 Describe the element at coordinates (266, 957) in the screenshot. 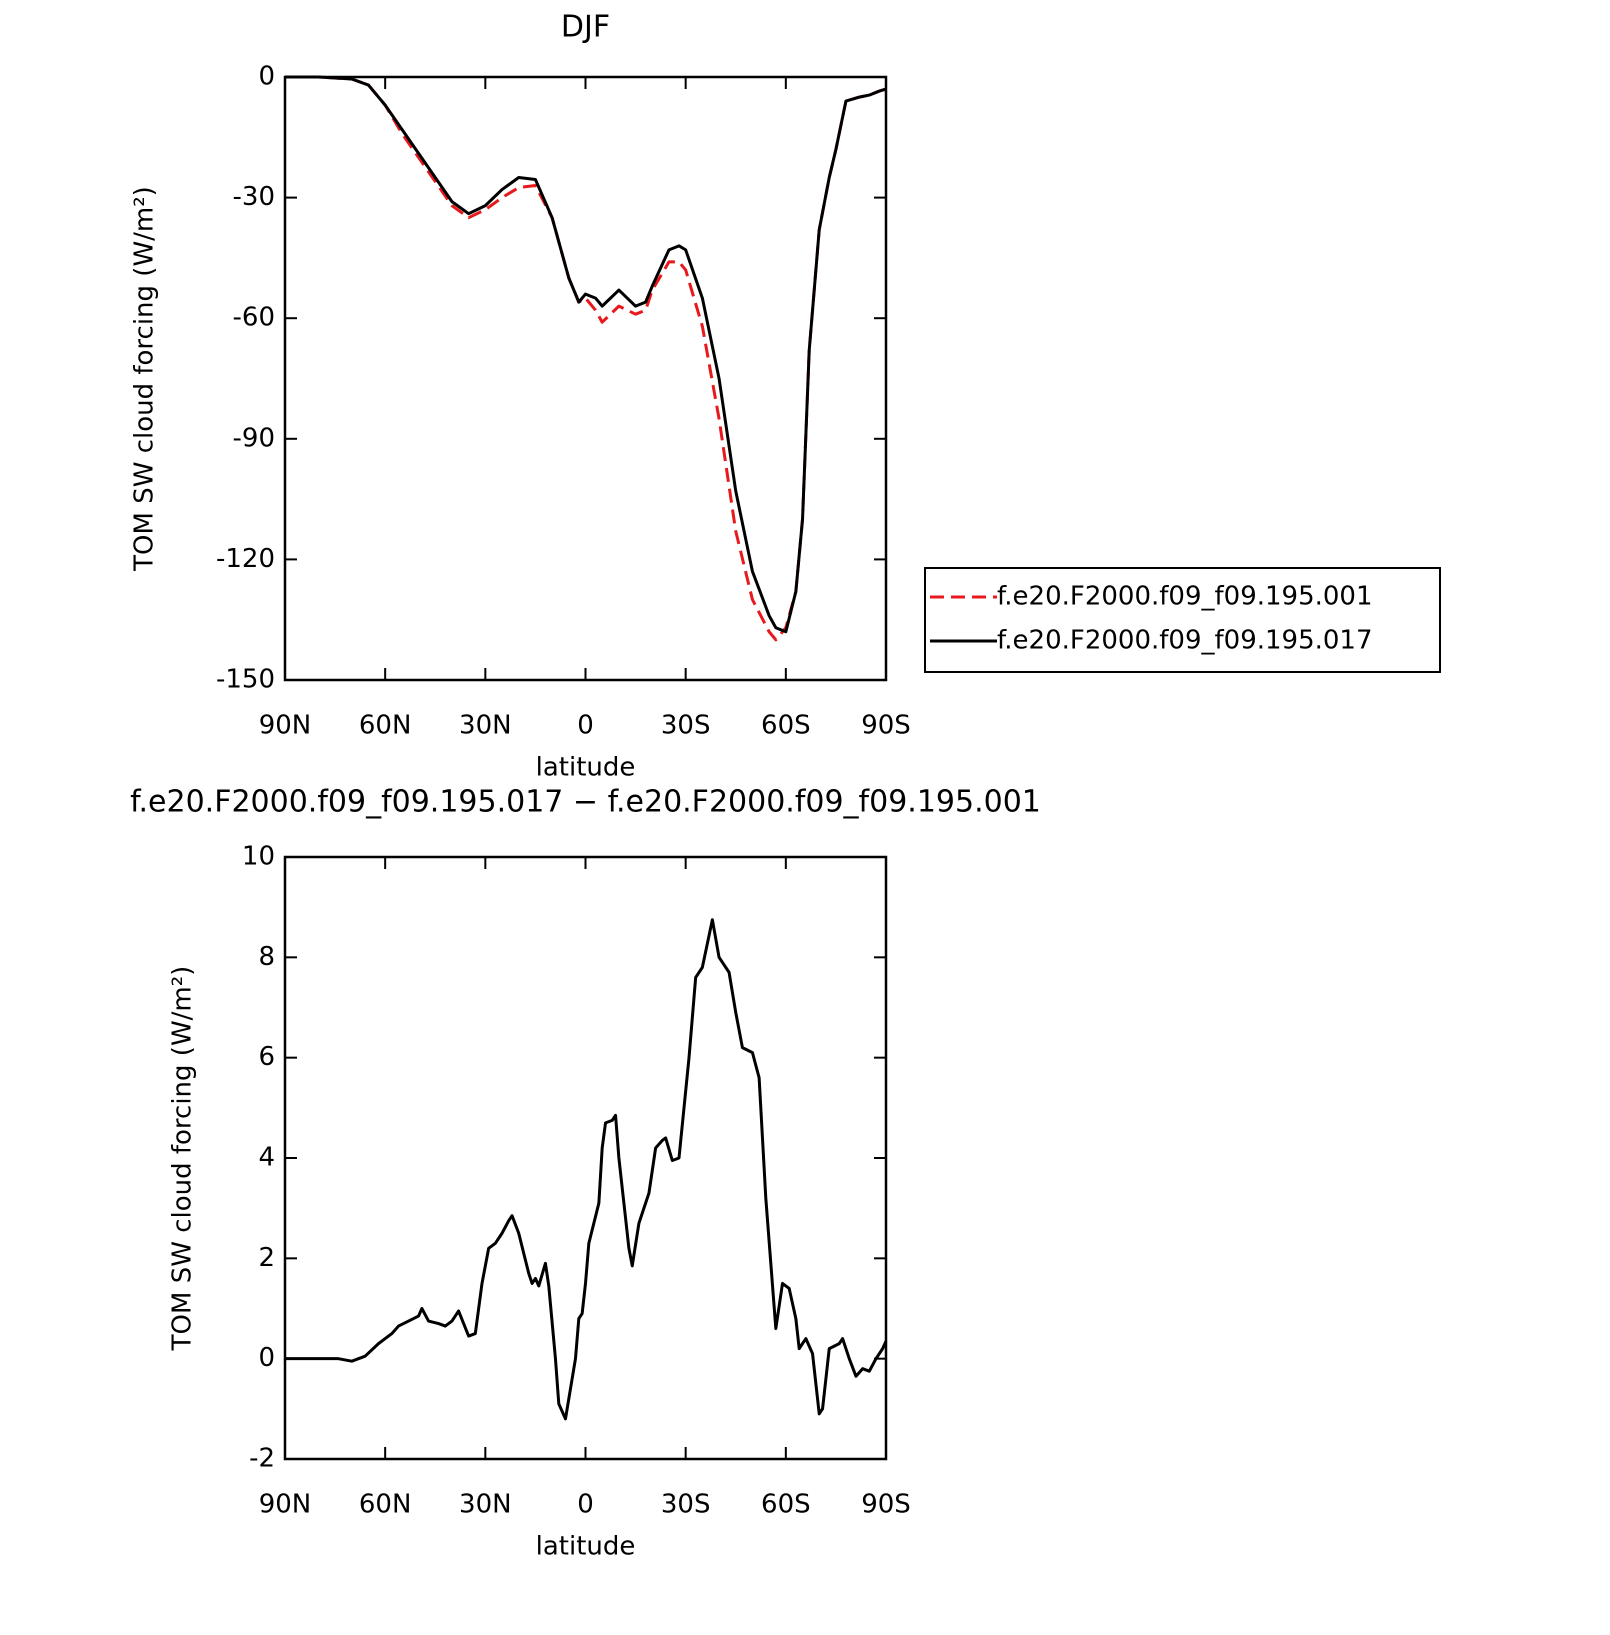

I see `y-tick-label: 8` at that location.